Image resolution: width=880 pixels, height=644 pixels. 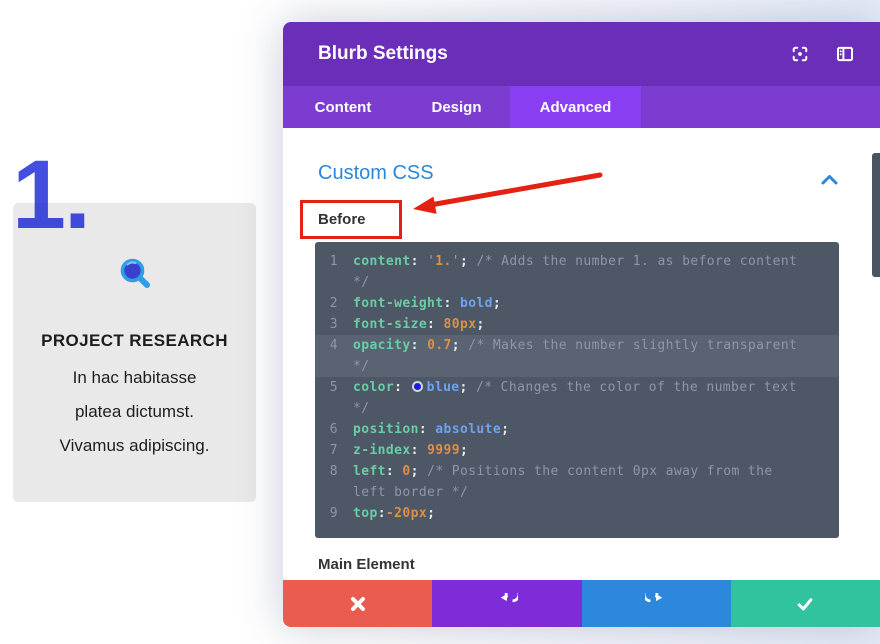 What do you see at coordinates (134, 340) in the screenshot?
I see `blurb-title: PROJECT RESEARCH` at bounding box center [134, 340].